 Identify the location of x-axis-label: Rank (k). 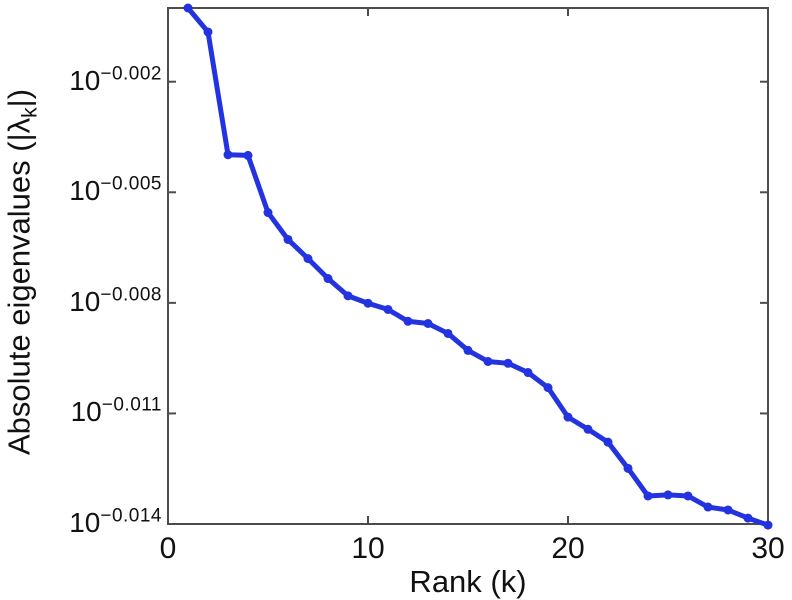
(468, 581).